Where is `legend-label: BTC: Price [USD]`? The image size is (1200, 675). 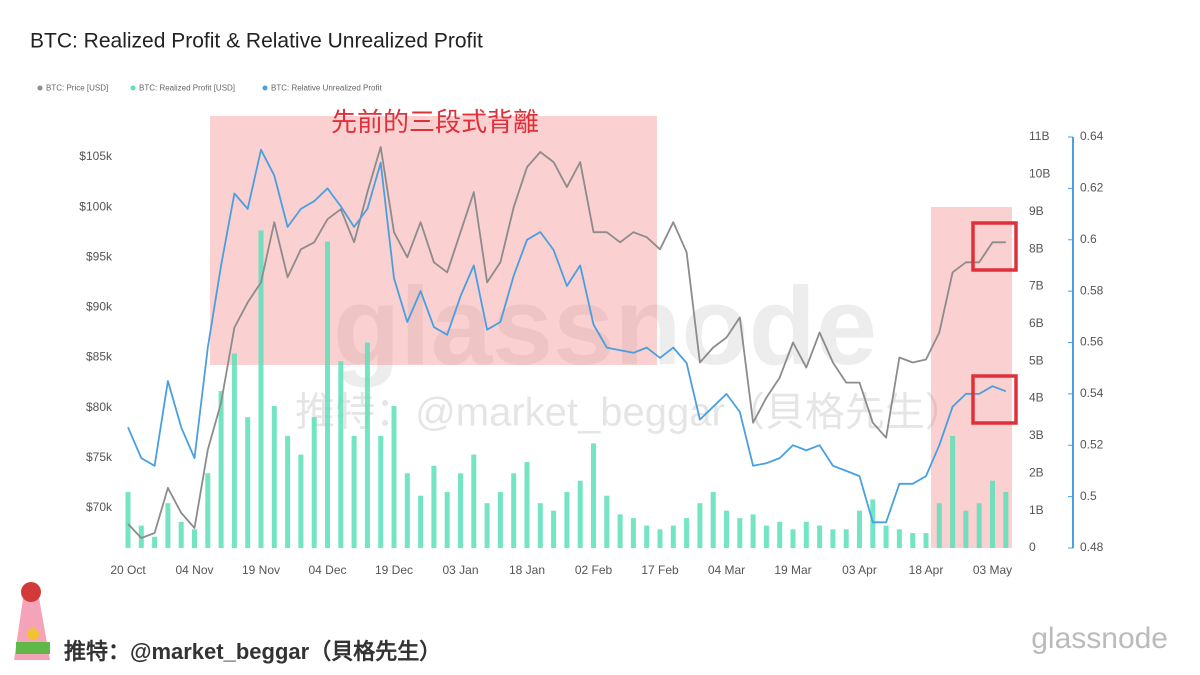 legend-label: BTC: Price [USD] is located at coordinates (77, 88).